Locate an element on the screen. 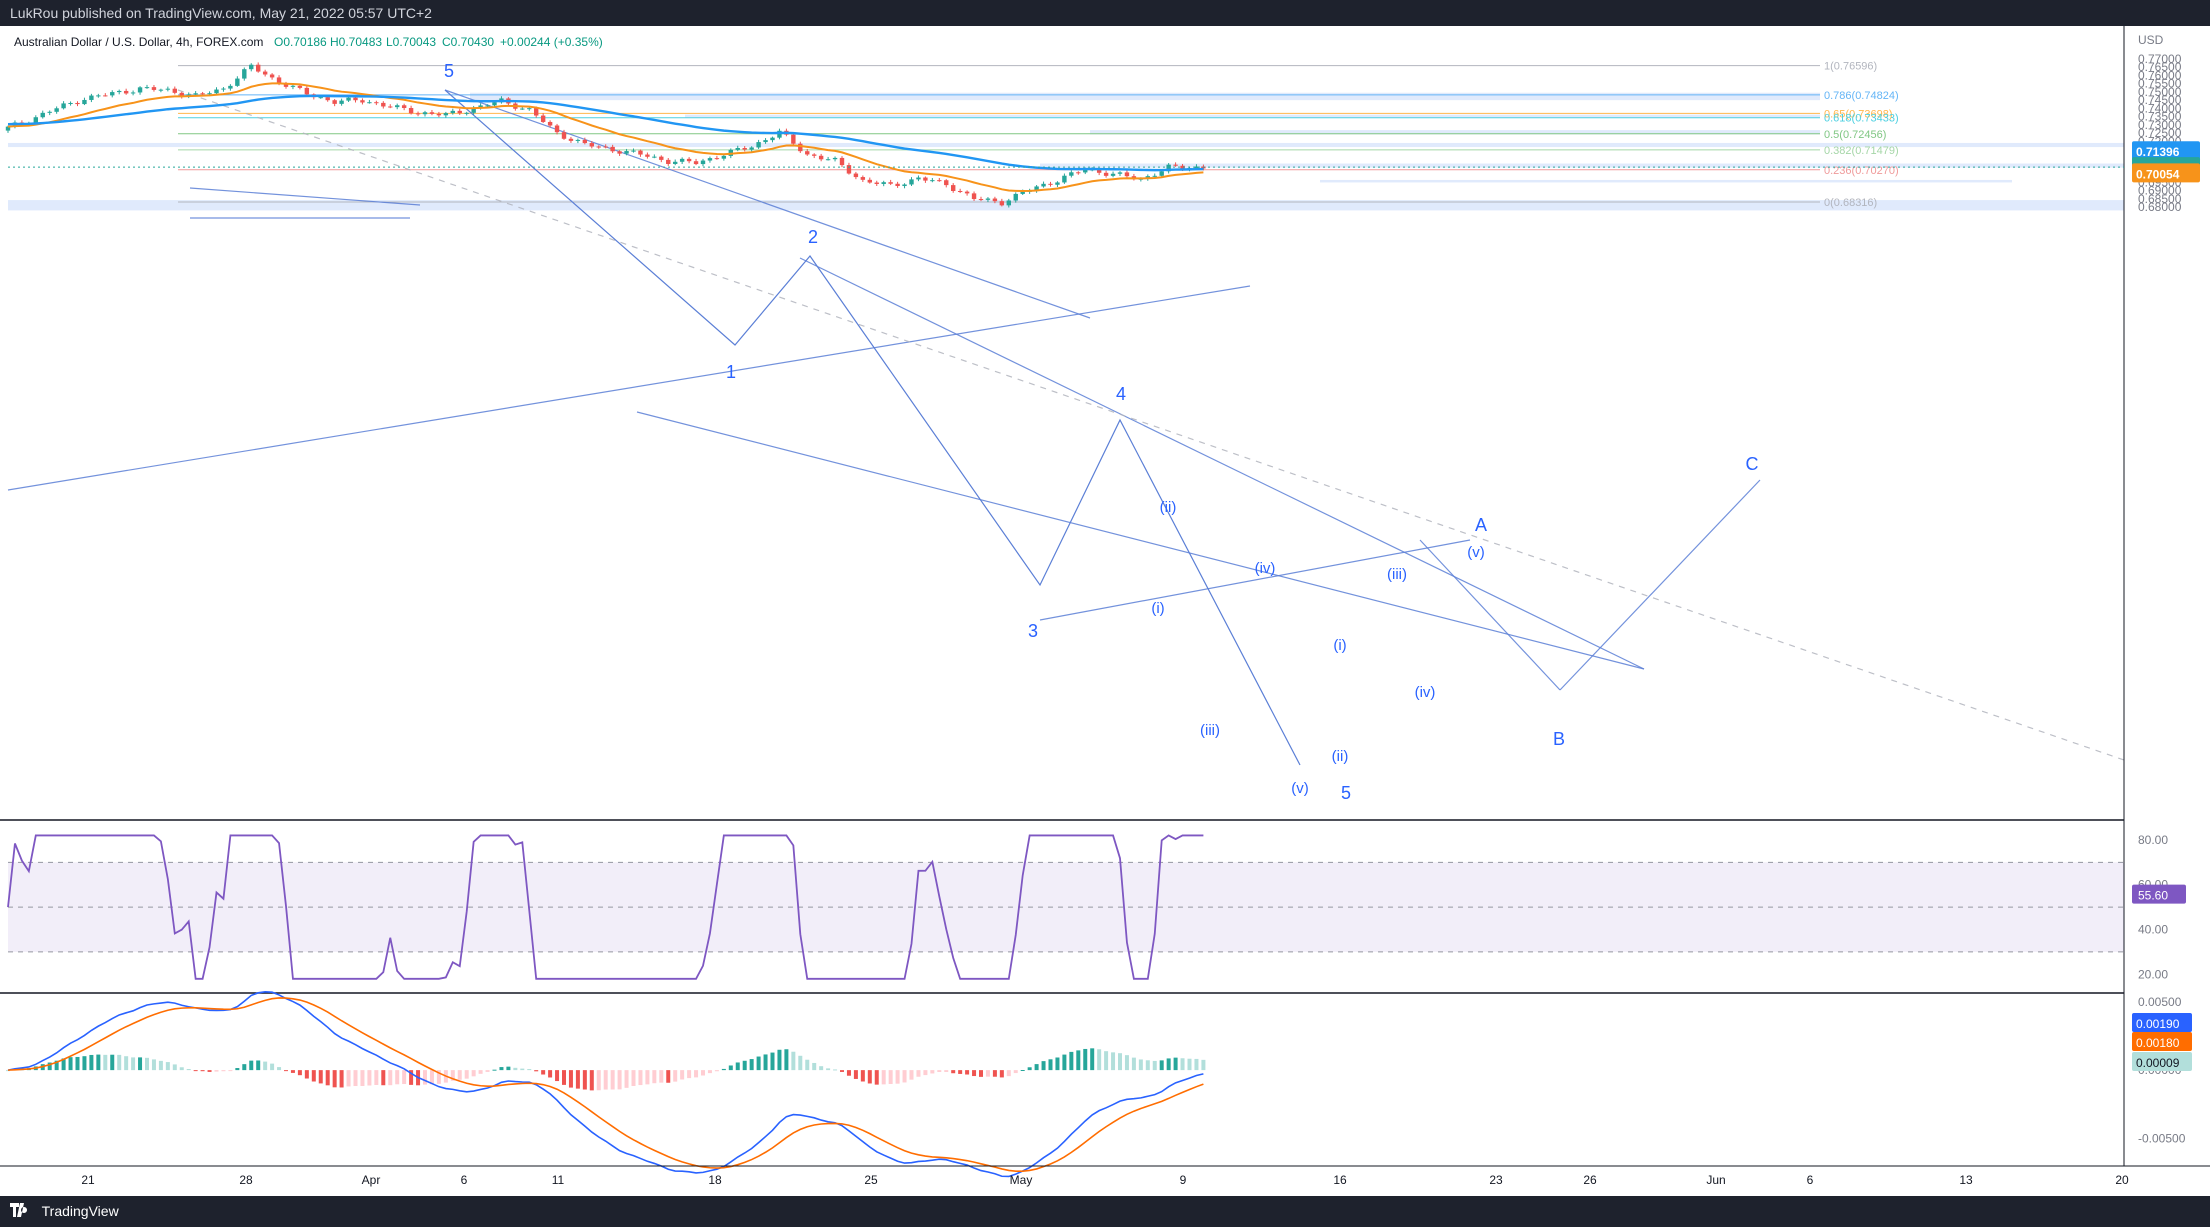 The height and width of the screenshot is (1228, 2210). ohlc-open: O0.70186 is located at coordinates (300, 42).